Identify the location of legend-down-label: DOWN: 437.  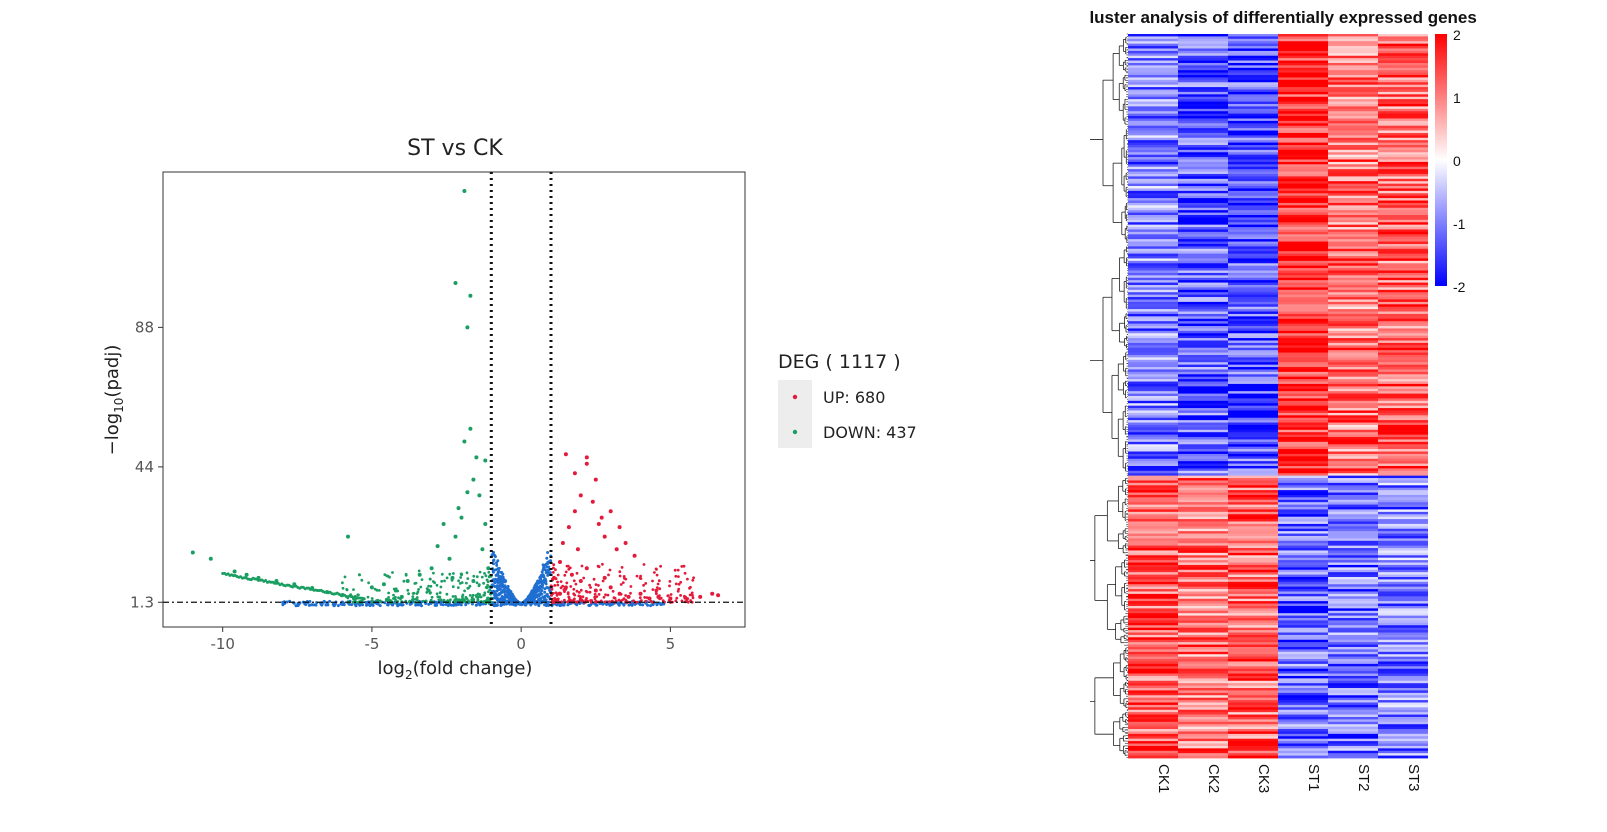
(870, 432).